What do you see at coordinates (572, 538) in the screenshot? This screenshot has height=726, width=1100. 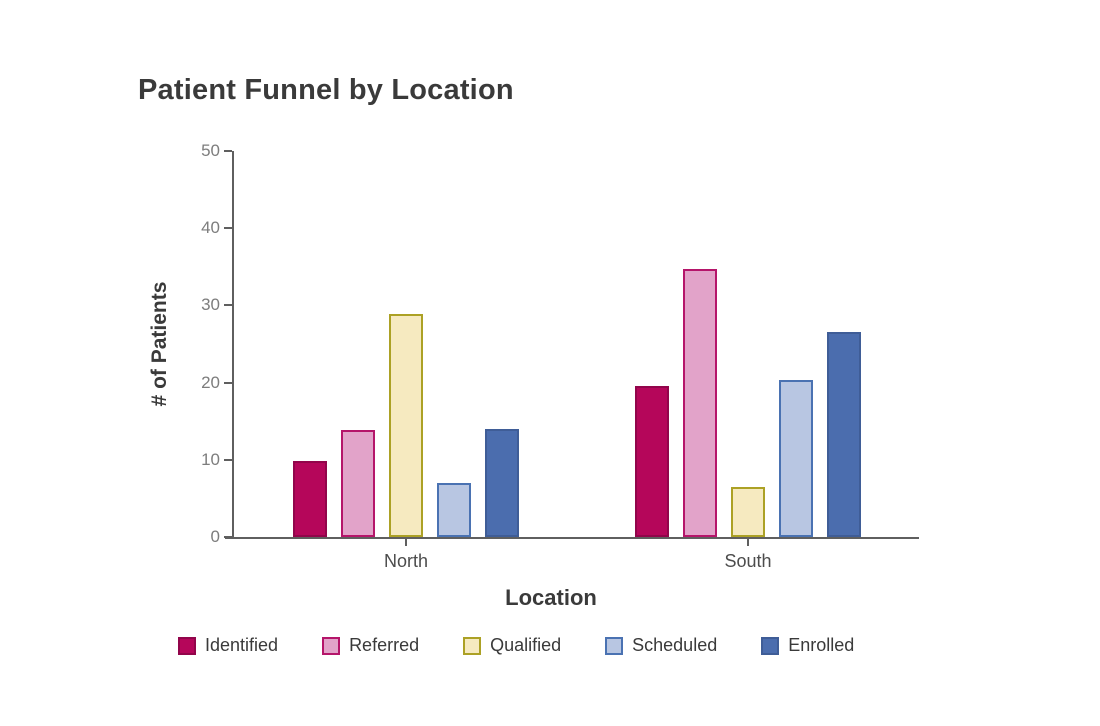 I see `x-axis` at bounding box center [572, 538].